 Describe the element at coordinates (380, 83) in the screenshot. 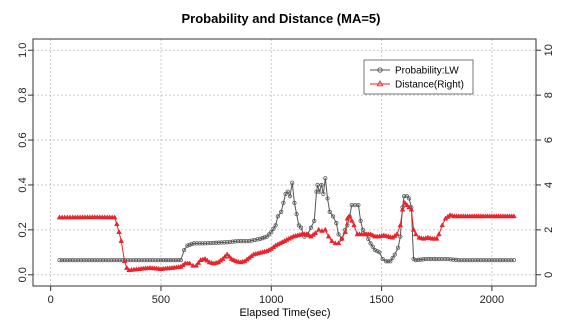

I see `legend-triangle-marker` at that location.